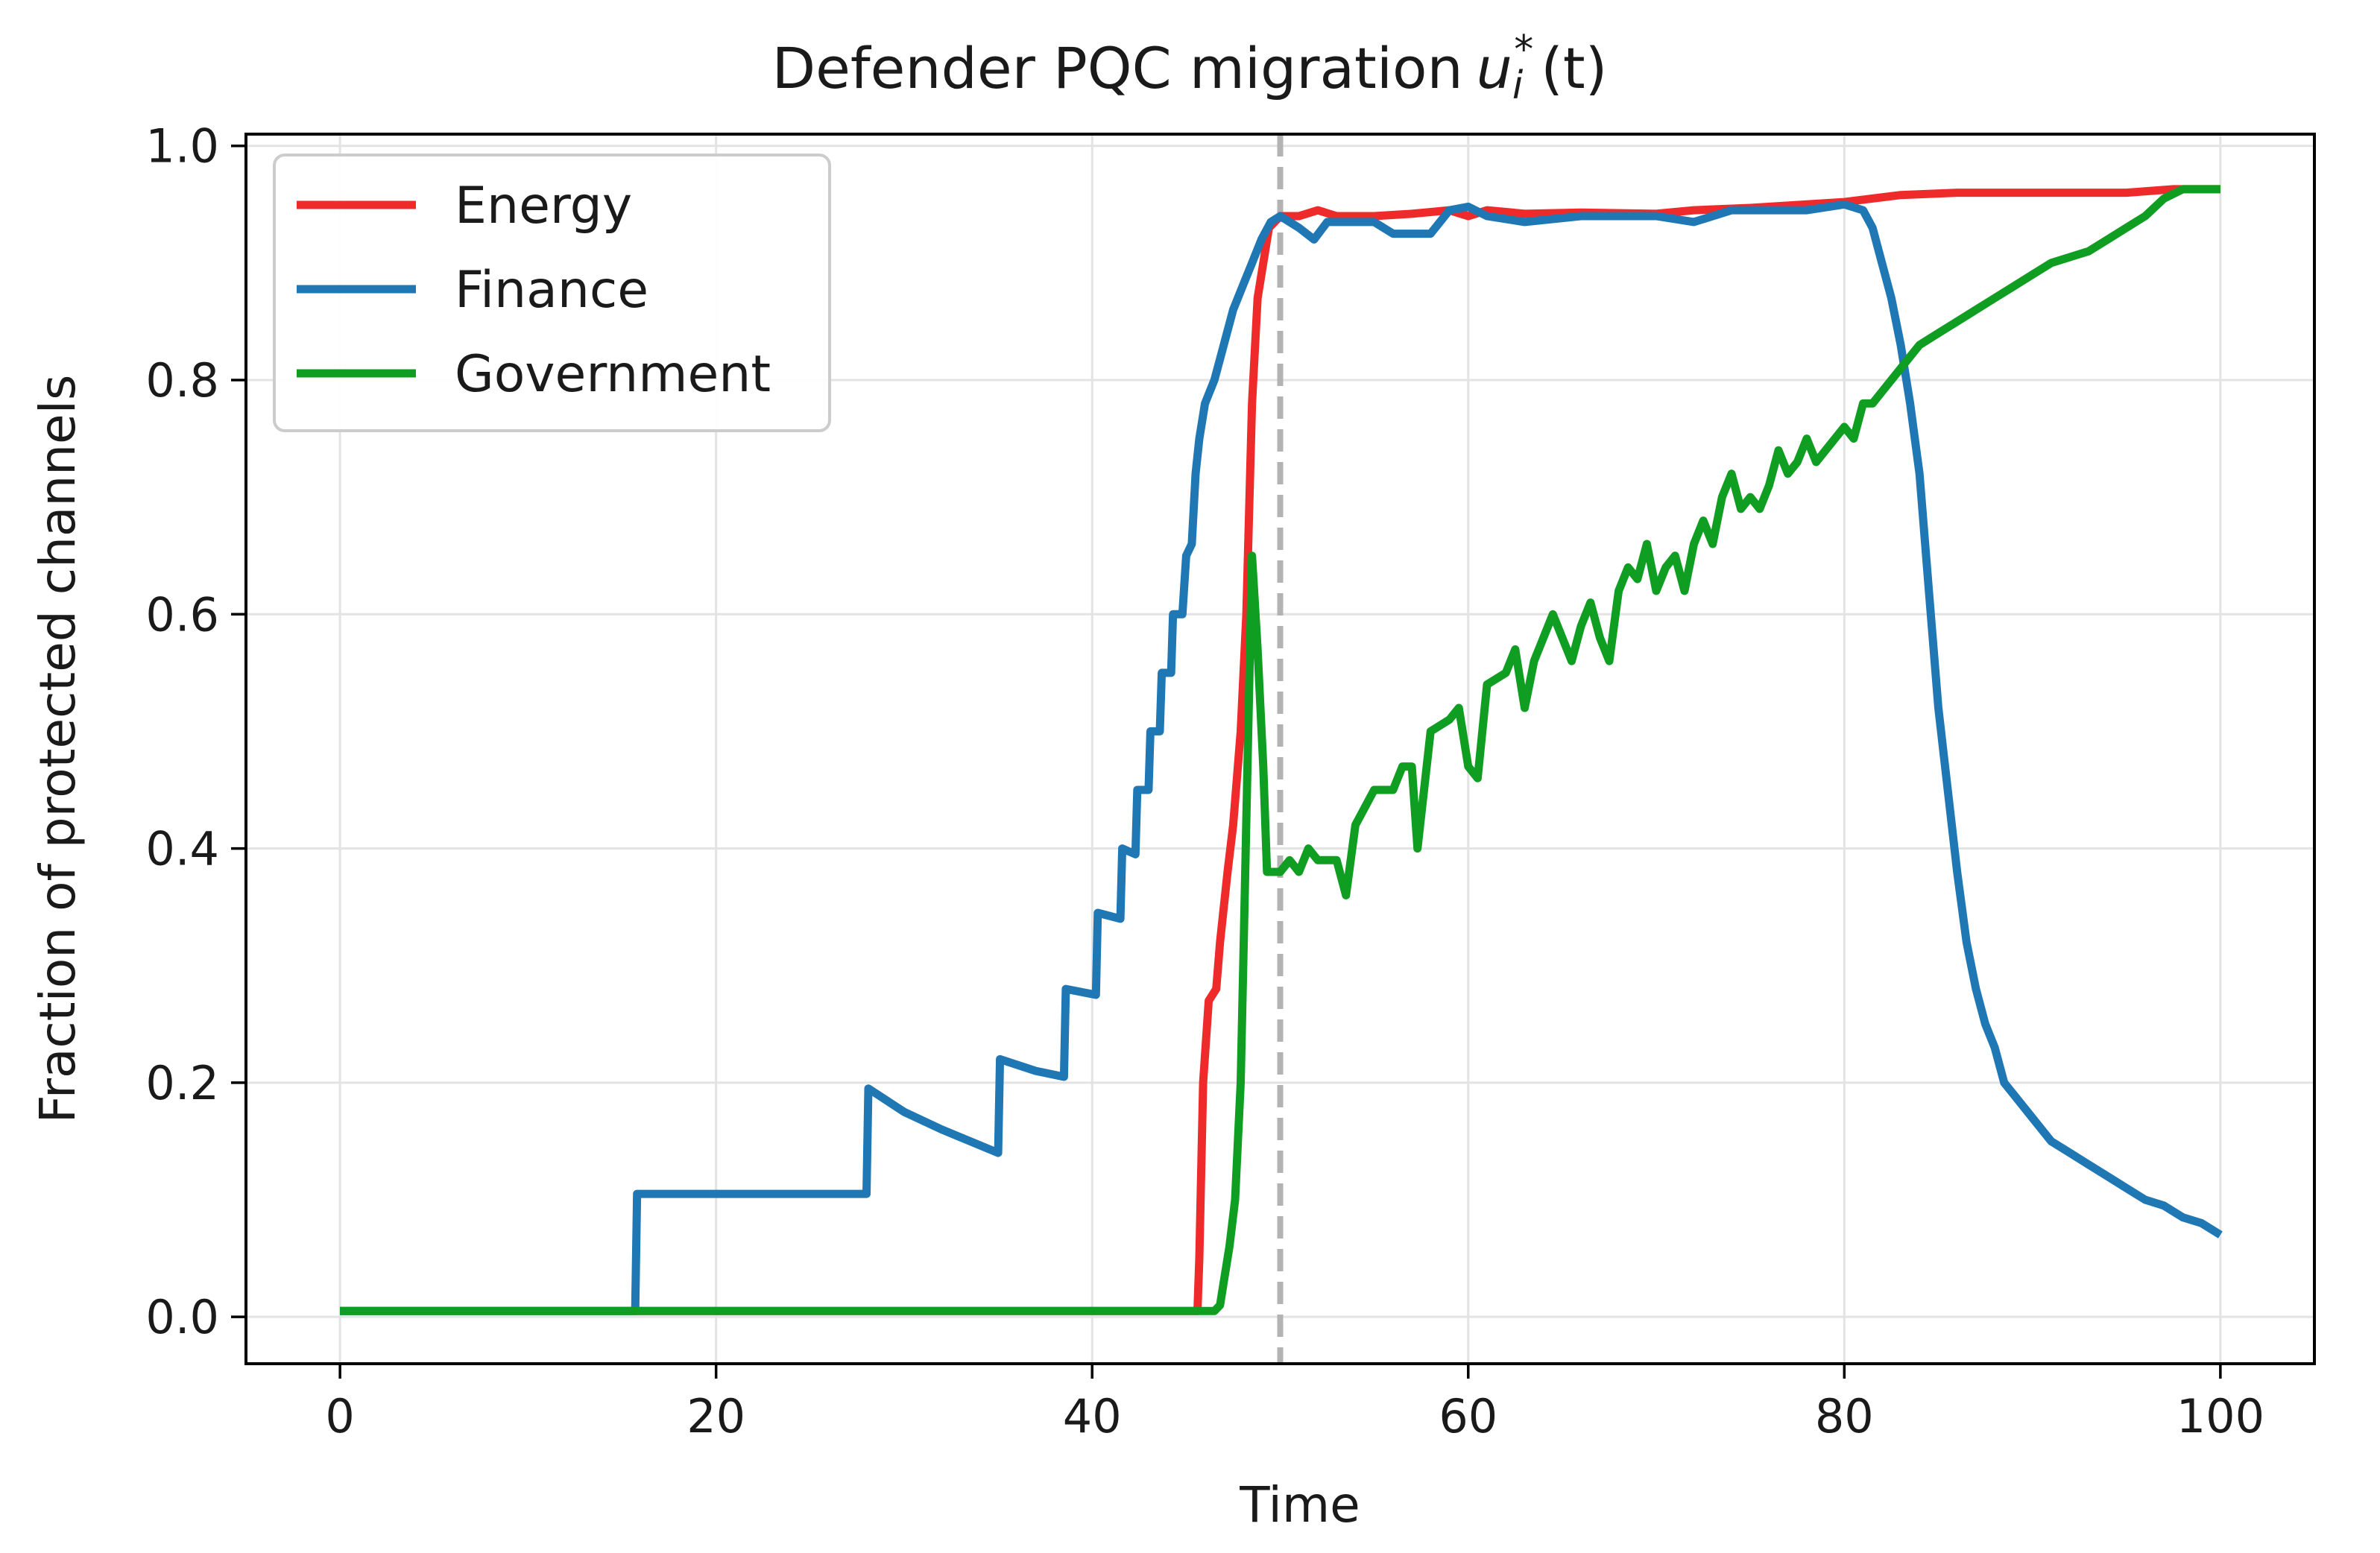 This screenshot has width=2380, height=1553. I want to click on chart-title-math: u, so click(1494, 68).